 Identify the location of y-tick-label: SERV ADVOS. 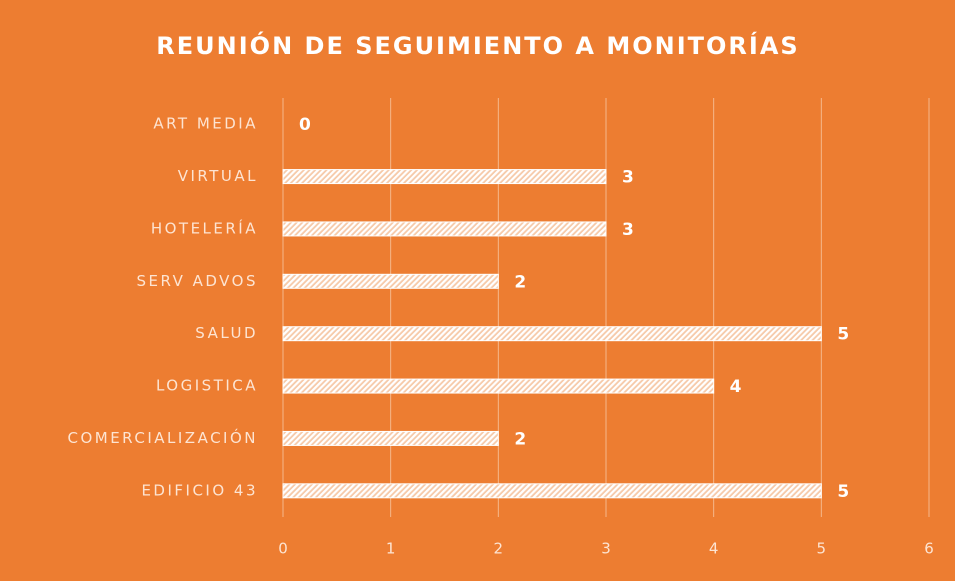
(197, 281).